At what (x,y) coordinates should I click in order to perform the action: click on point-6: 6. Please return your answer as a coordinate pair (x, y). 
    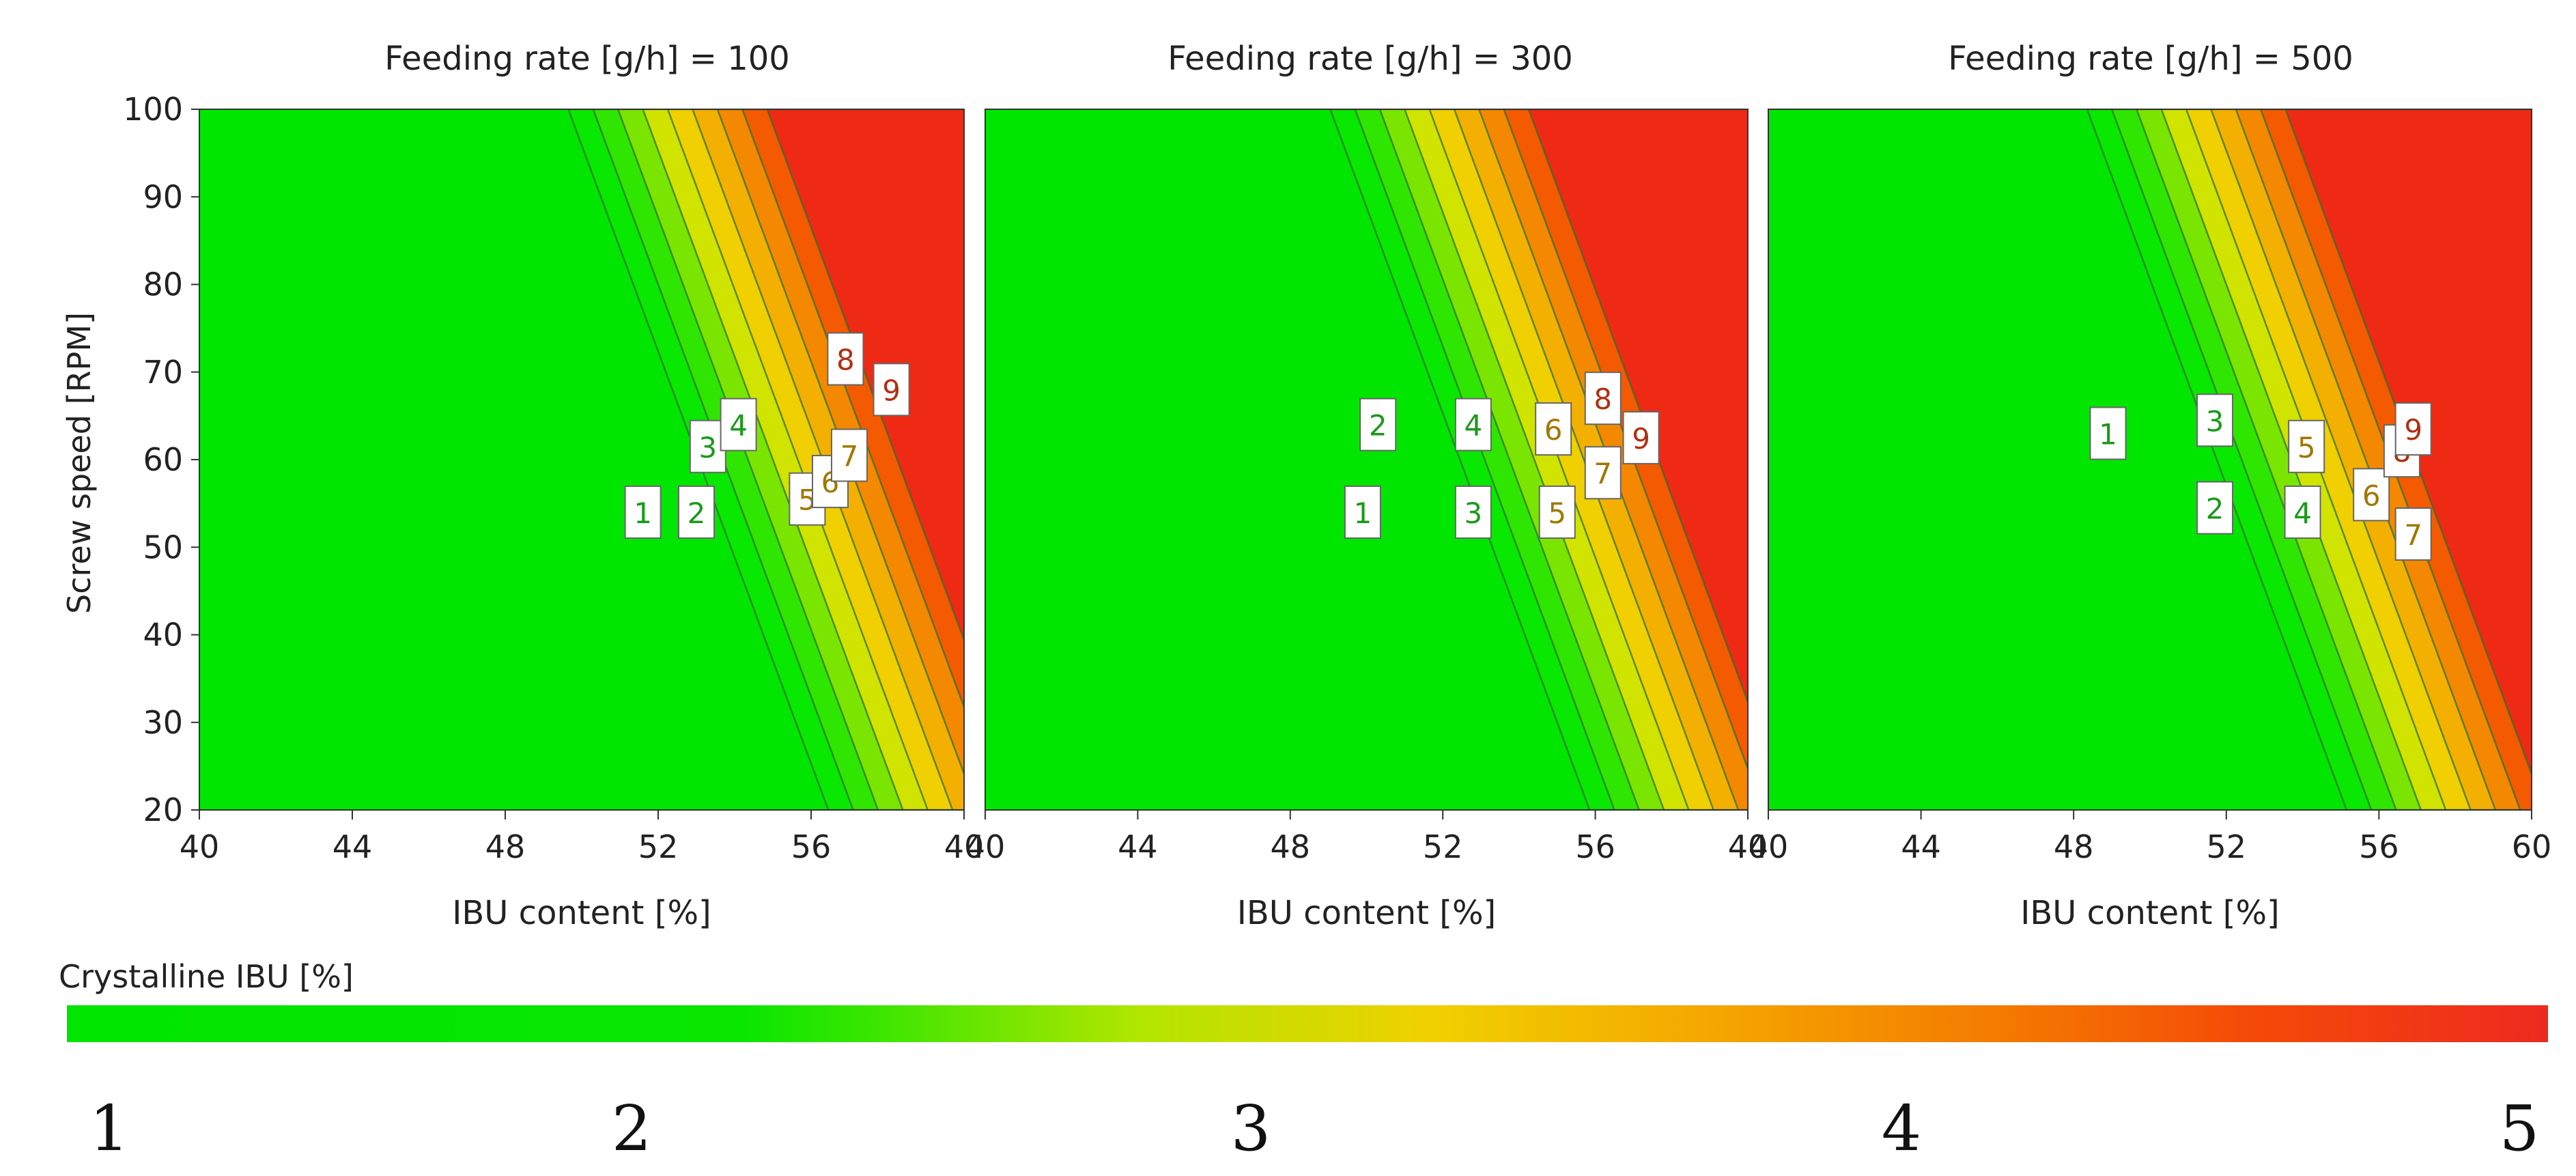
    Looking at the image, I should click on (2371, 495).